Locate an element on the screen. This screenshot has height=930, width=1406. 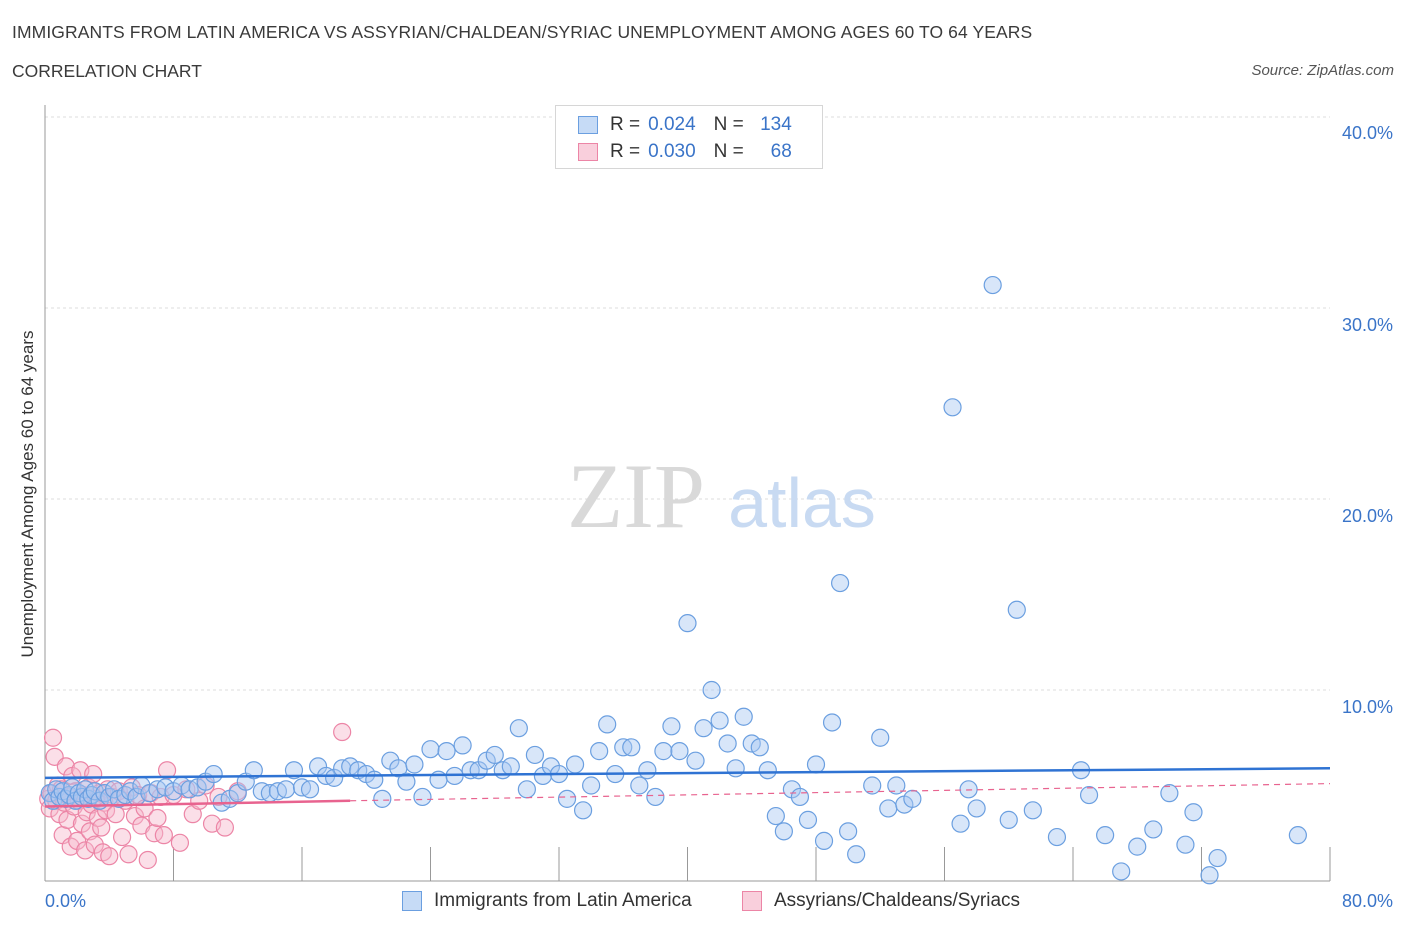
blue-trend-line is located at coordinates (687, 773).